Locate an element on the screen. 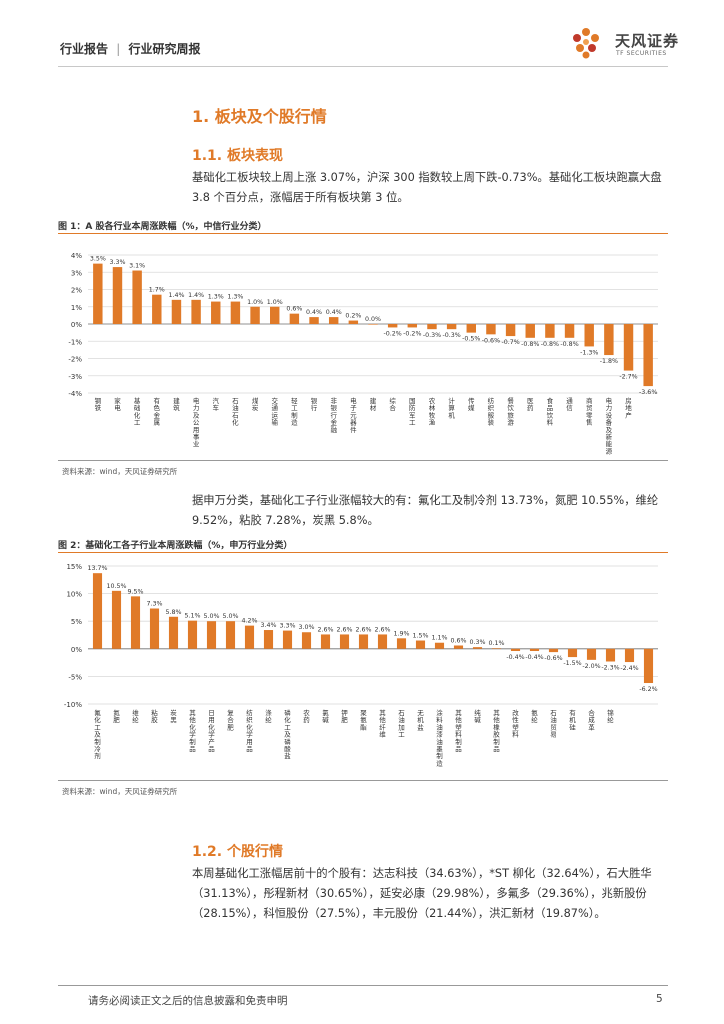  logo-en: TF SECURITIES is located at coordinates (641, 53).